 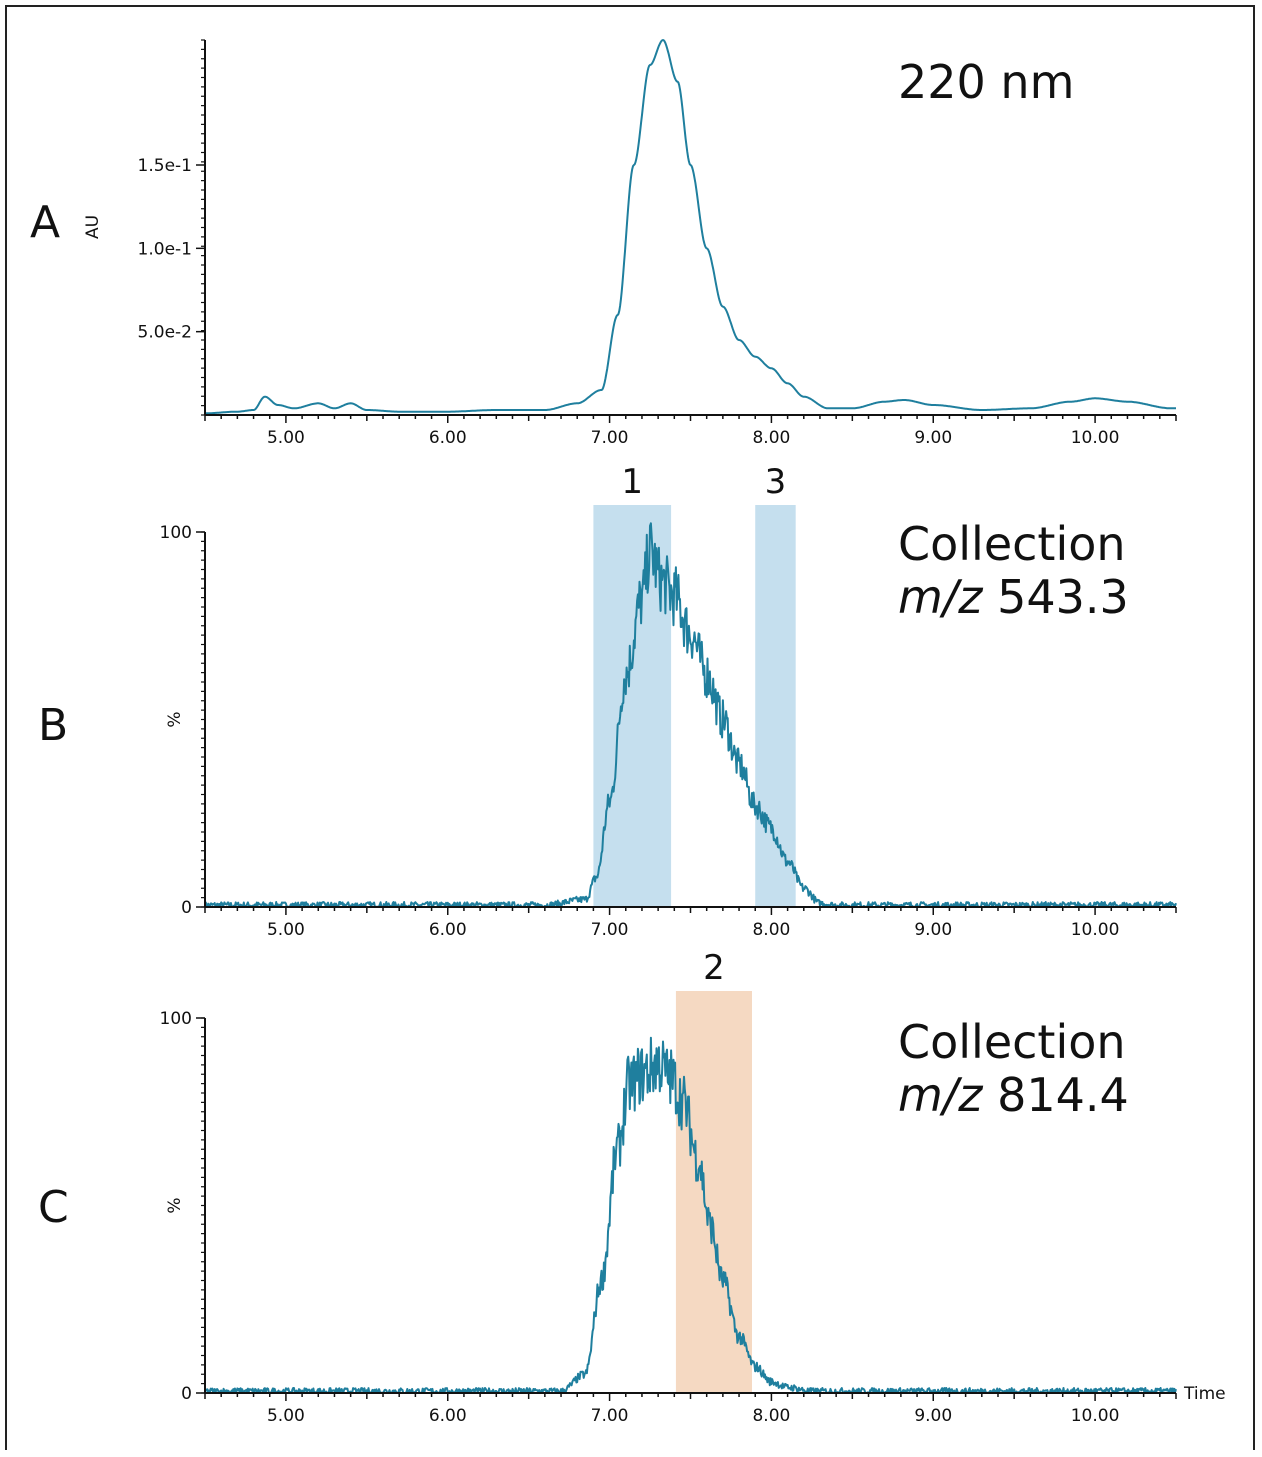 I want to click on annotation-mz: m/z 814.4, so click(x=1013, y=1095).